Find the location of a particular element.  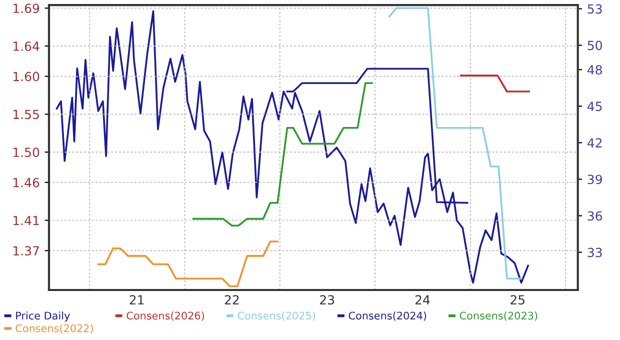

y2-tick-label: 39 is located at coordinates (595, 179).